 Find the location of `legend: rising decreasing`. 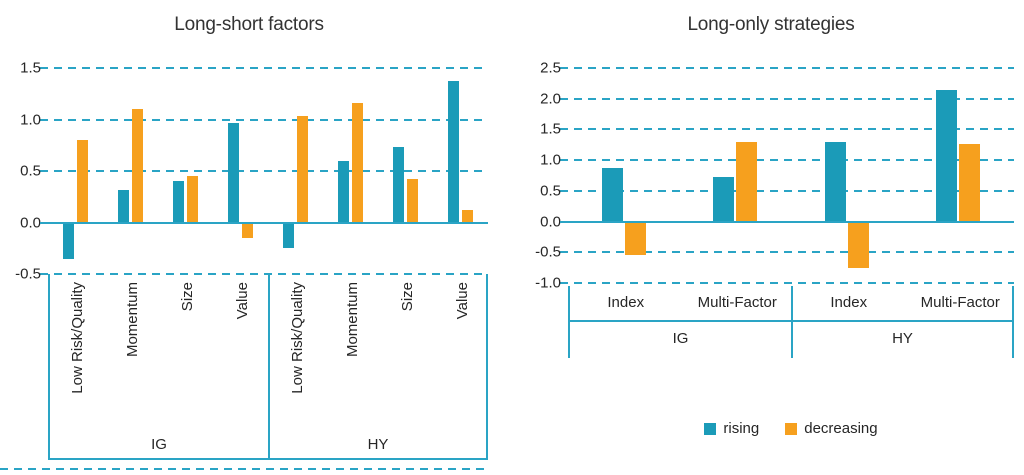

legend: rising decreasing is located at coordinates (791, 428).